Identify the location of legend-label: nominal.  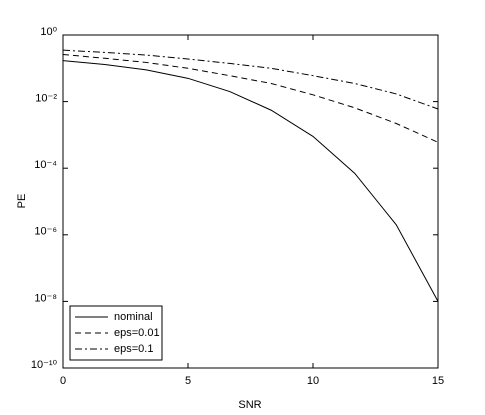
(133, 317).